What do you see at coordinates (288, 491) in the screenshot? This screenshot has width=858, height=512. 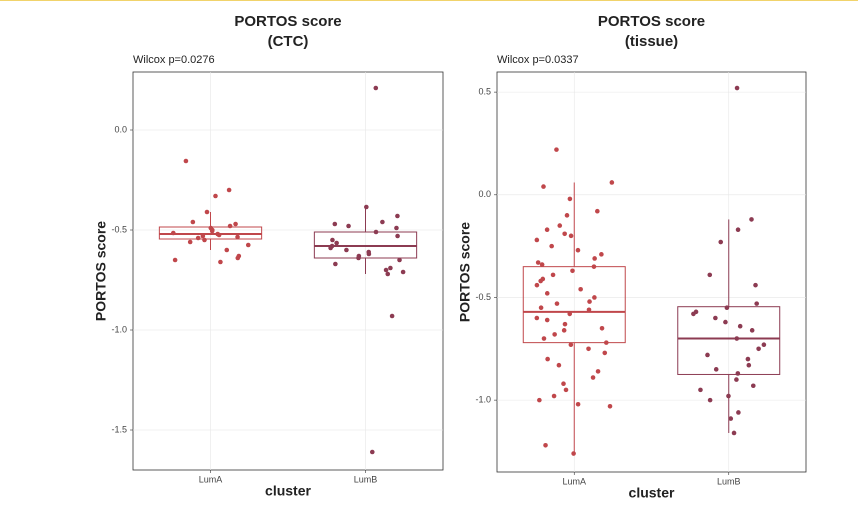 I see `x-axis-title: cluster` at bounding box center [288, 491].